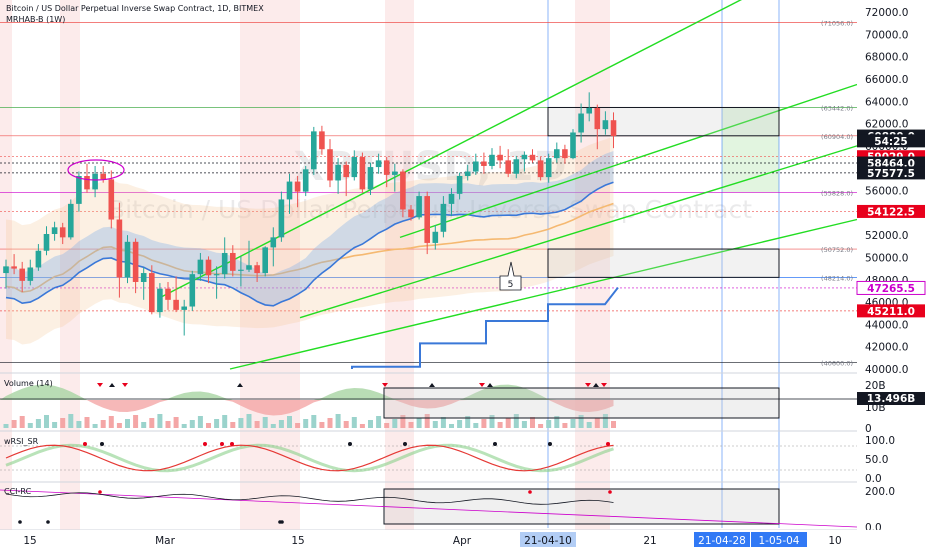  What do you see at coordinates (548, 539) in the screenshot?
I see `time-axis-label: 21-04-10` at bounding box center [548, 539].